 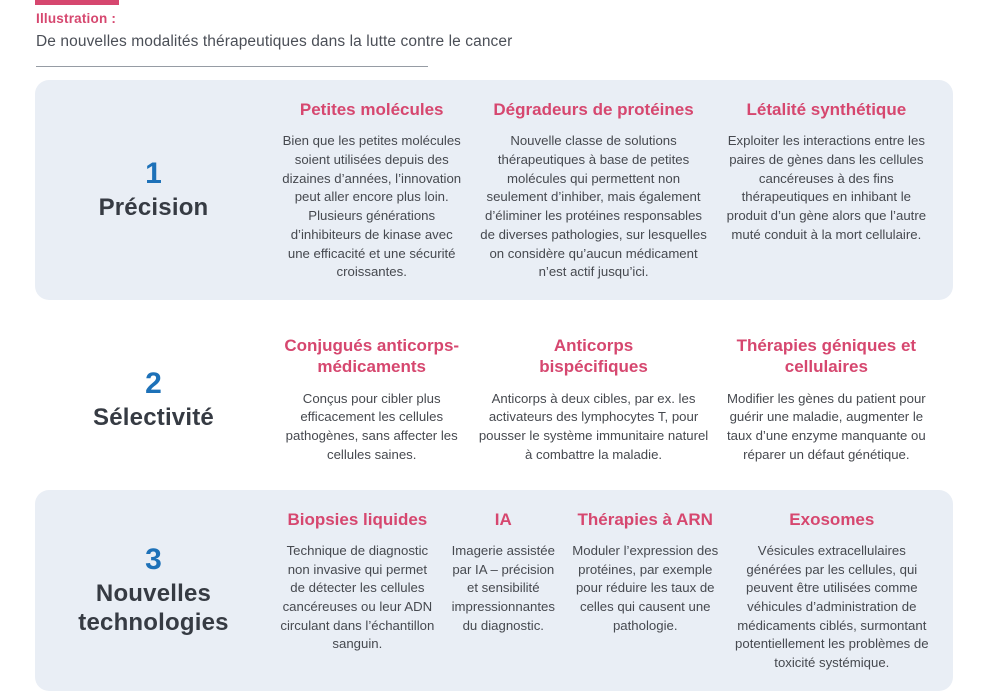 I want to click on item-title: Thérapies à ARN, so click(x=645, y=519).